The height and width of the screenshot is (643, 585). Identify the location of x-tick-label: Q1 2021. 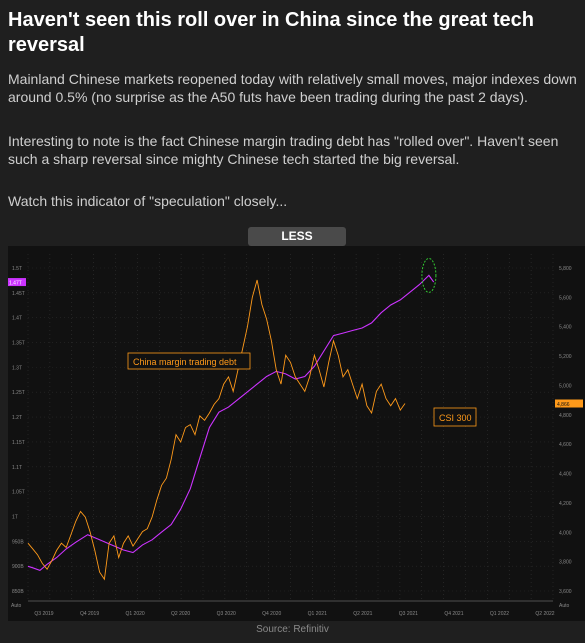
(317, 614).